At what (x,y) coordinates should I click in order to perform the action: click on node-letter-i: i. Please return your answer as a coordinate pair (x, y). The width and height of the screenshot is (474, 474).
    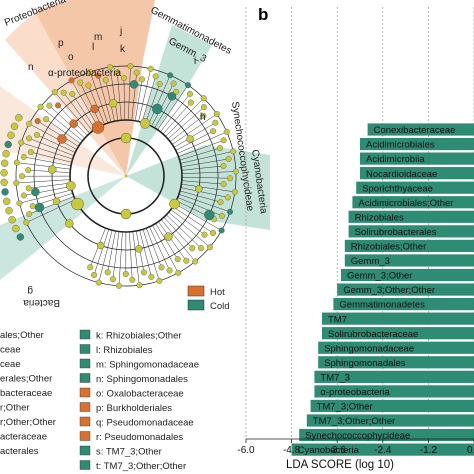
    Looking at the image, I should click on (195, 61).